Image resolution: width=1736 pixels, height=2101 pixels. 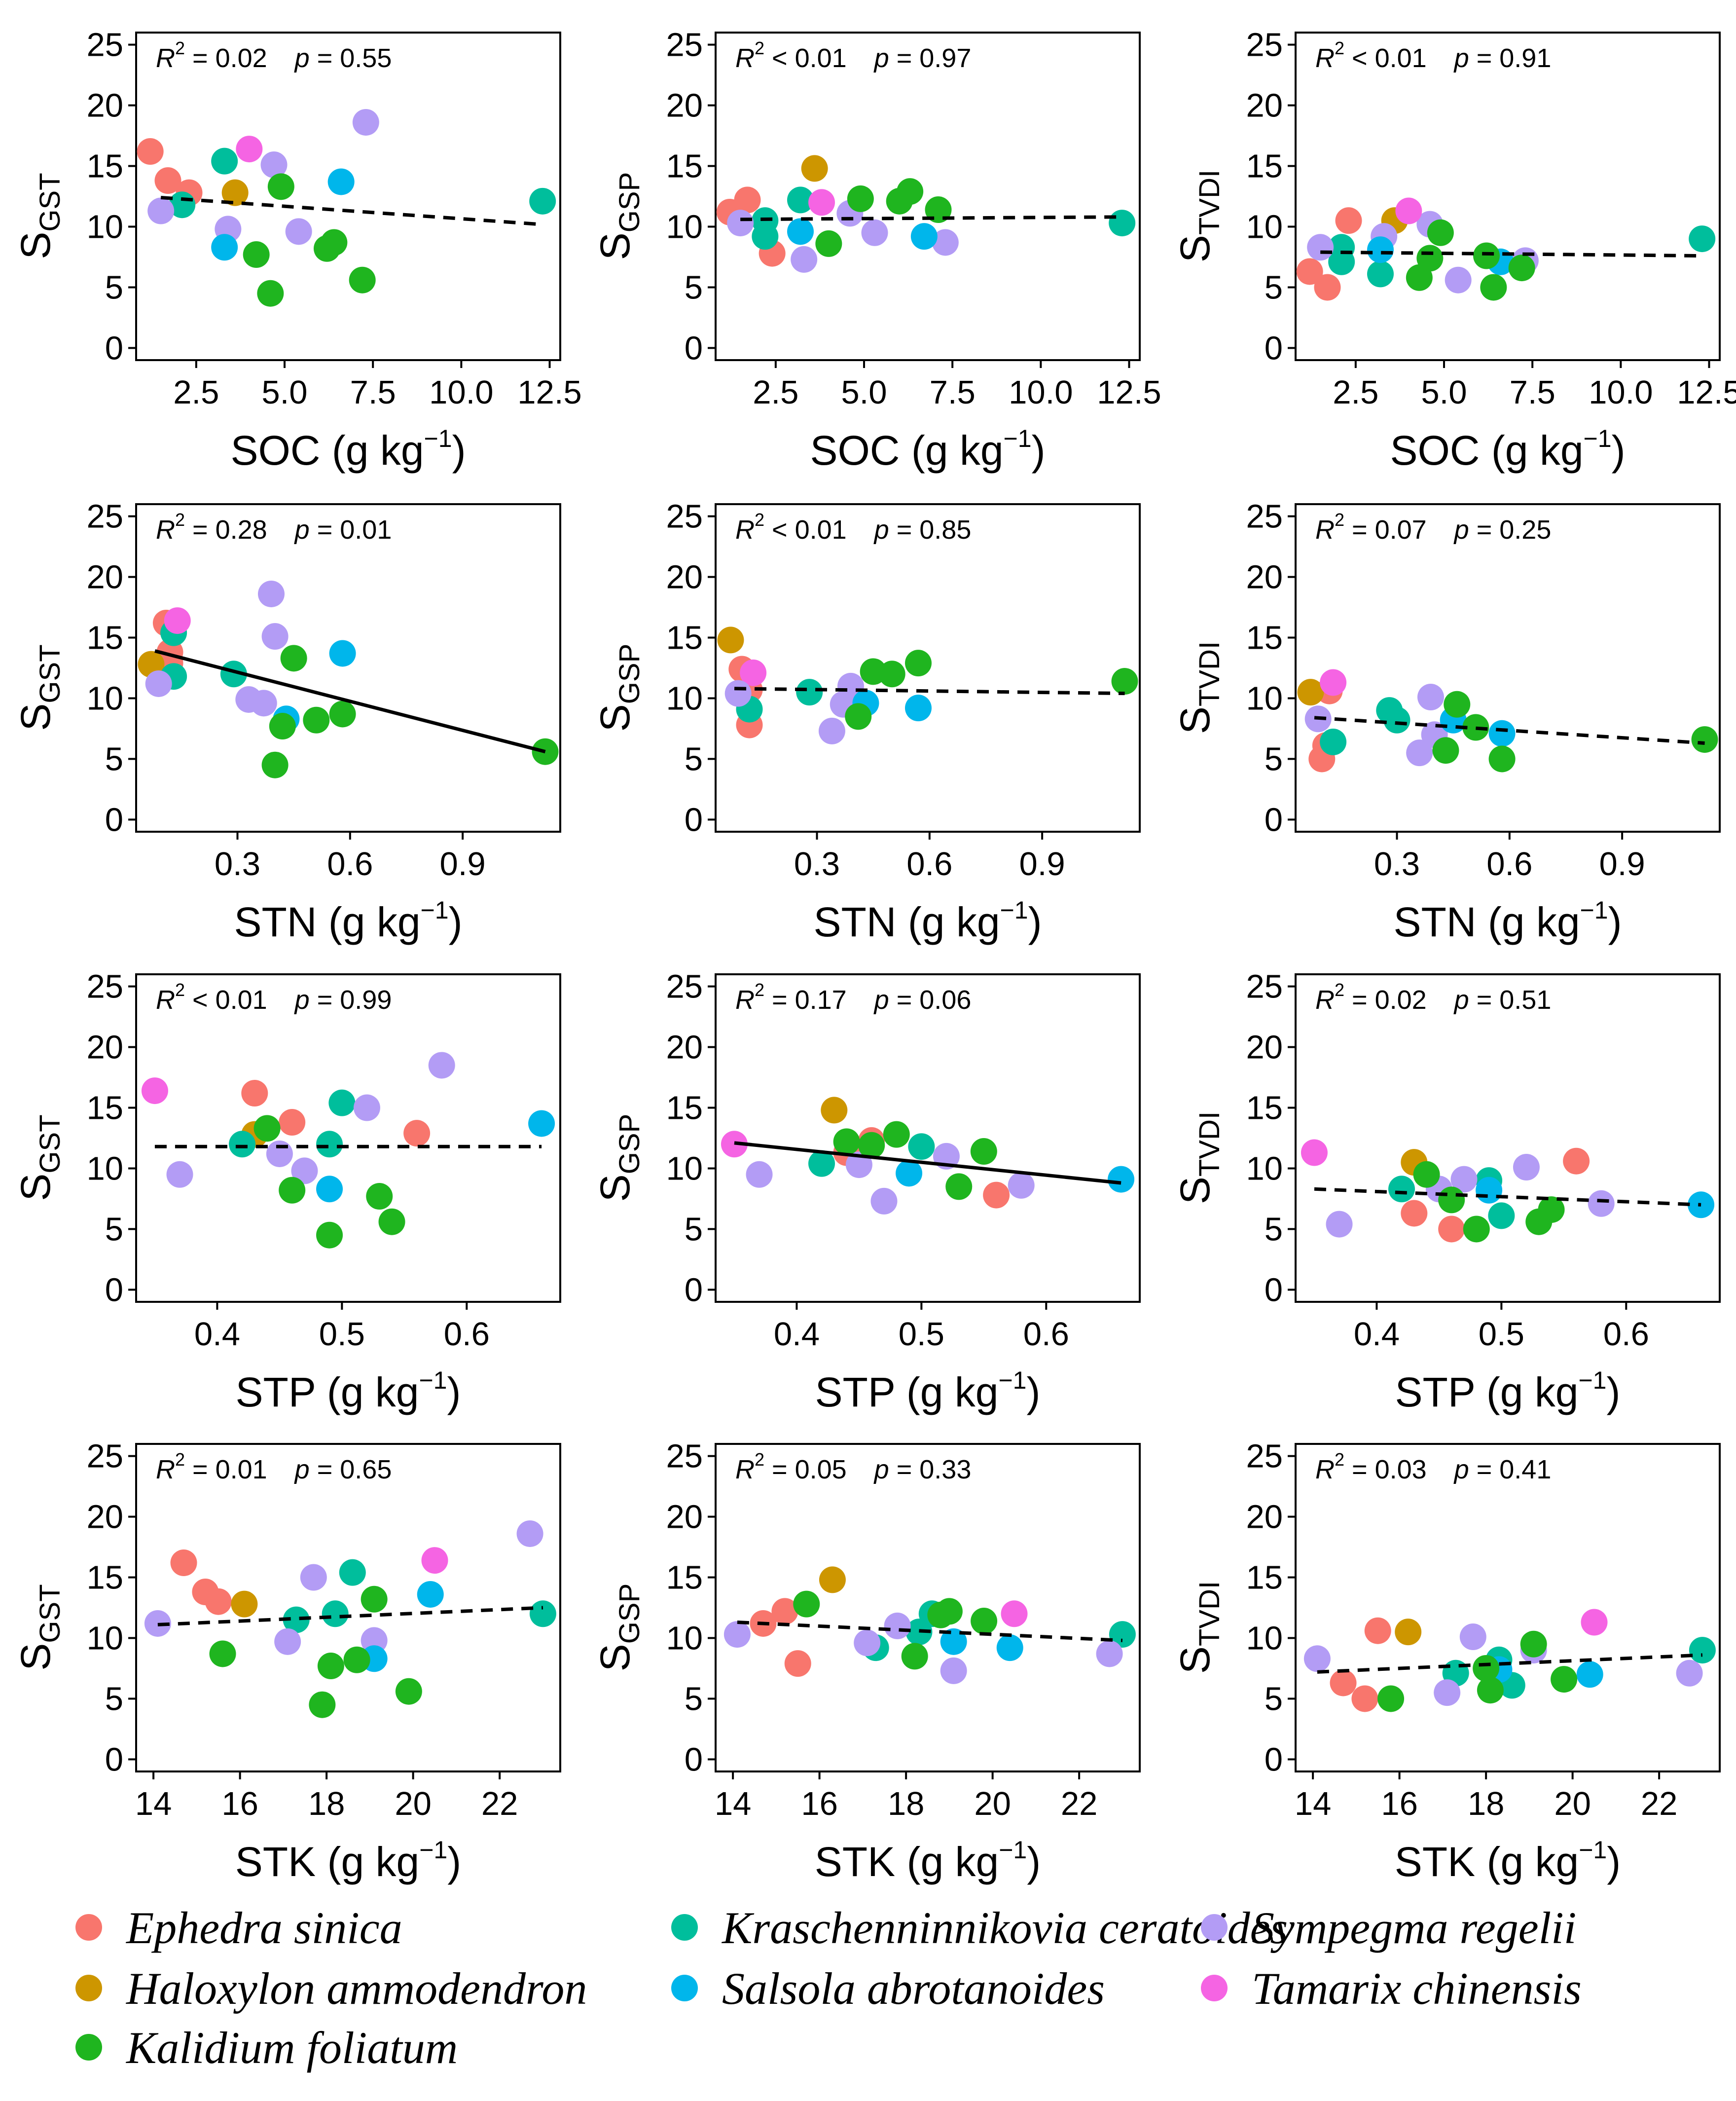 I want to click on x-tick-label: 0.9, so click(x=1622, y=864).